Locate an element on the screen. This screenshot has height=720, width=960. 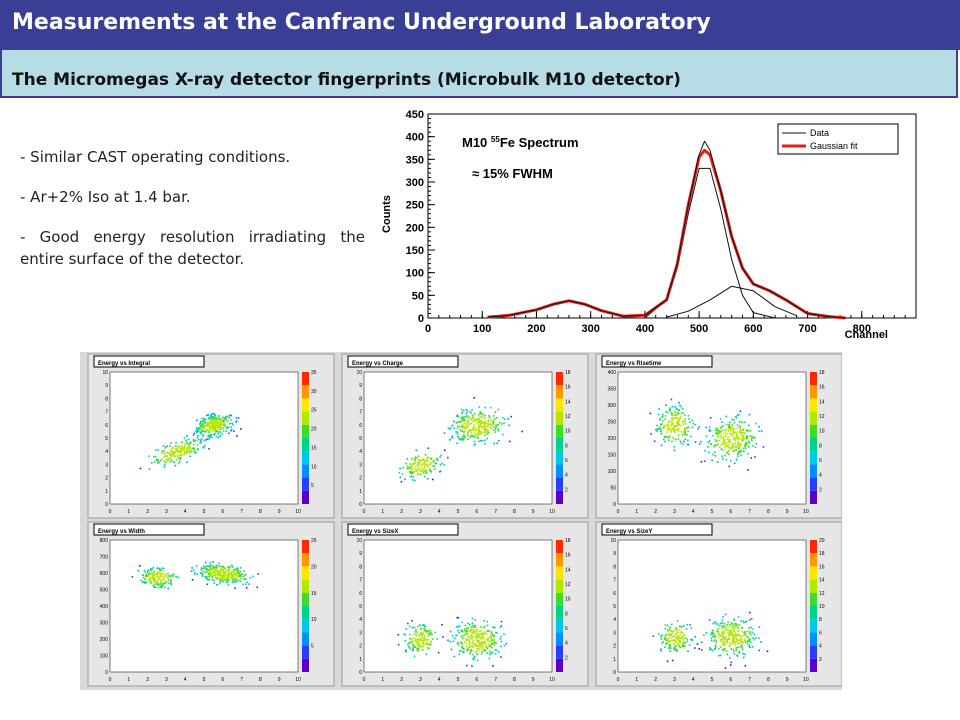
y-tick-label: 600 is located at coordinates (104, 574).